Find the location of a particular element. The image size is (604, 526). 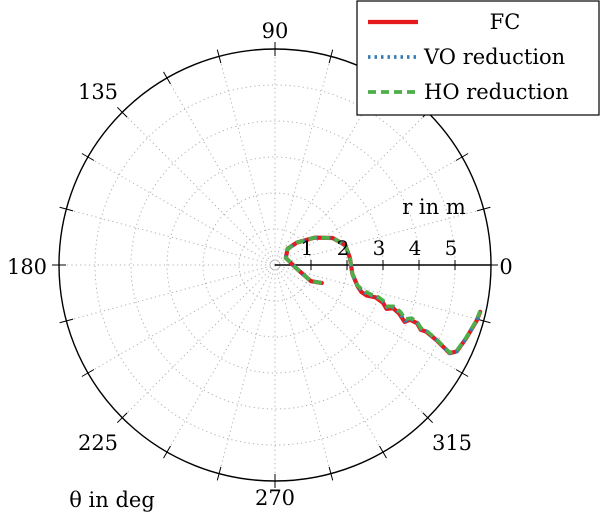

theta-axis-label: θ in deg is located at coordinates (112, 500).